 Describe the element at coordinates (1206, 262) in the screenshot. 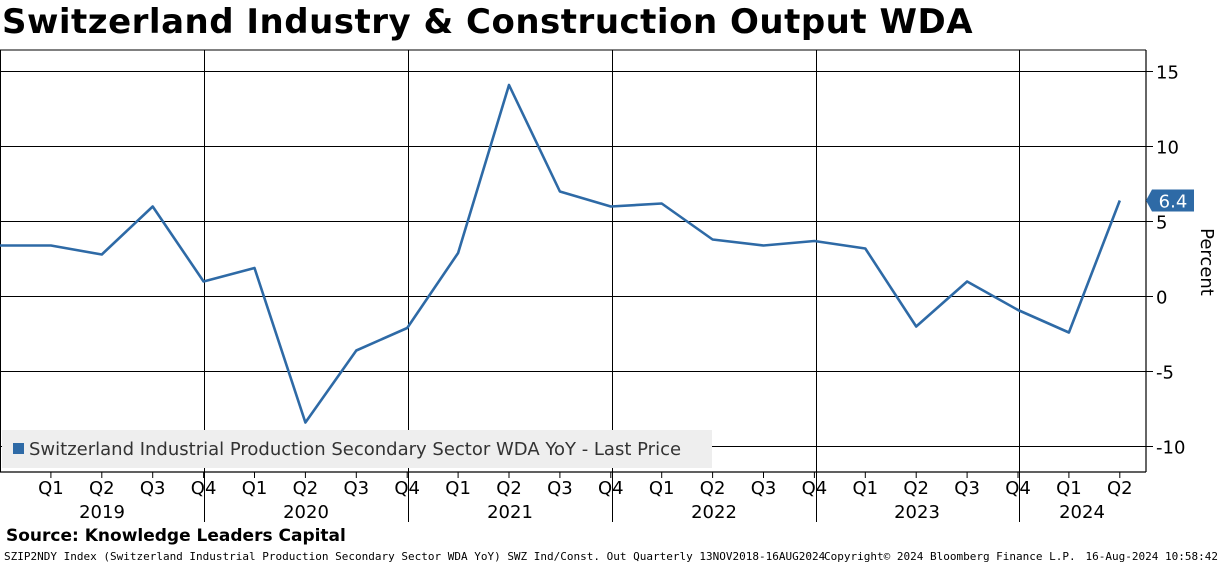

I see `y-axis-title: Percent` at that location.